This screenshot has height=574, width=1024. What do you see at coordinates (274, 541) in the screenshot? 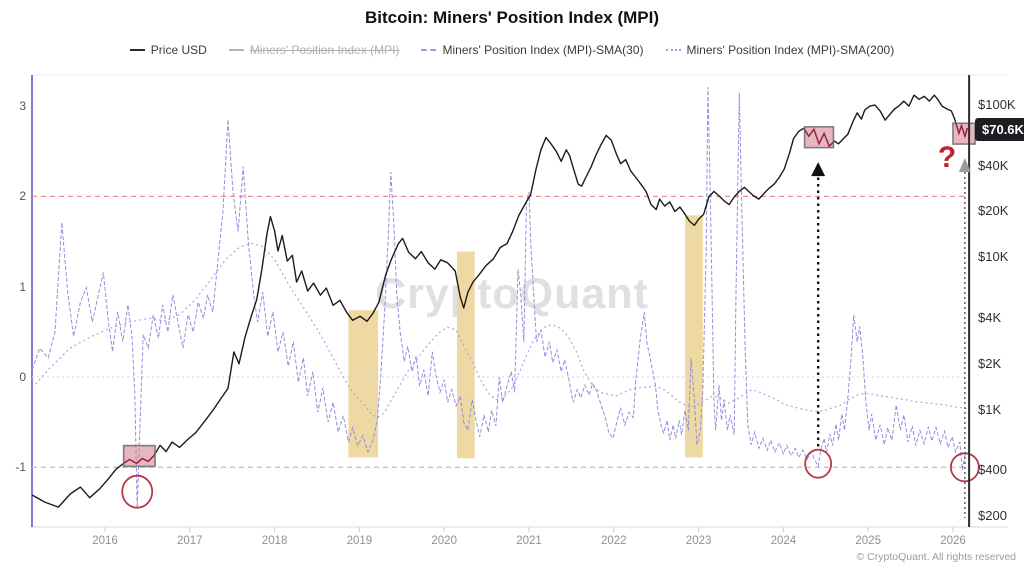
I see `x-axis-tick: 2018` at bounding box center [274, 541].